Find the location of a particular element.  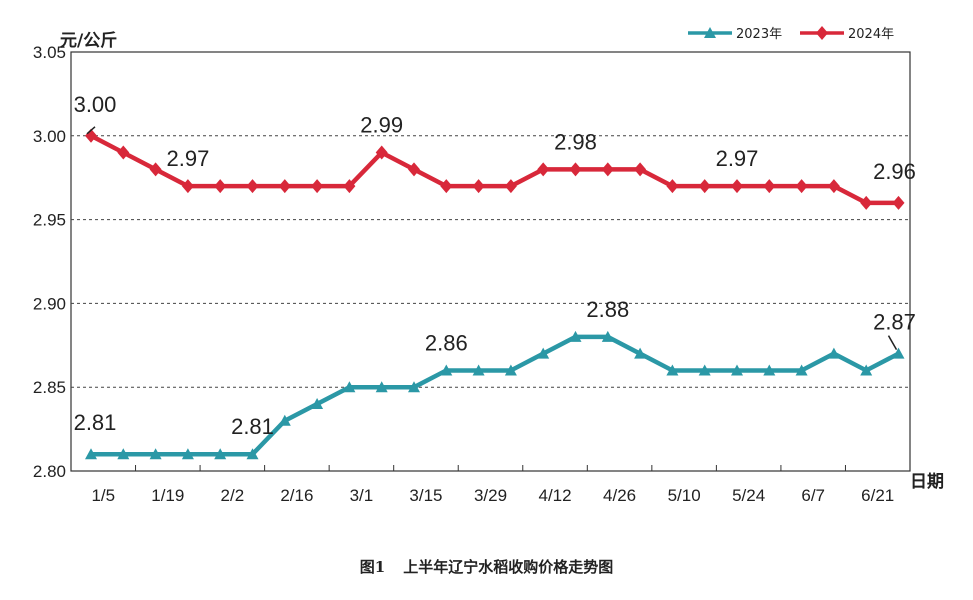

x-tick-label: 2/16 is located at coordinates (296, 495).